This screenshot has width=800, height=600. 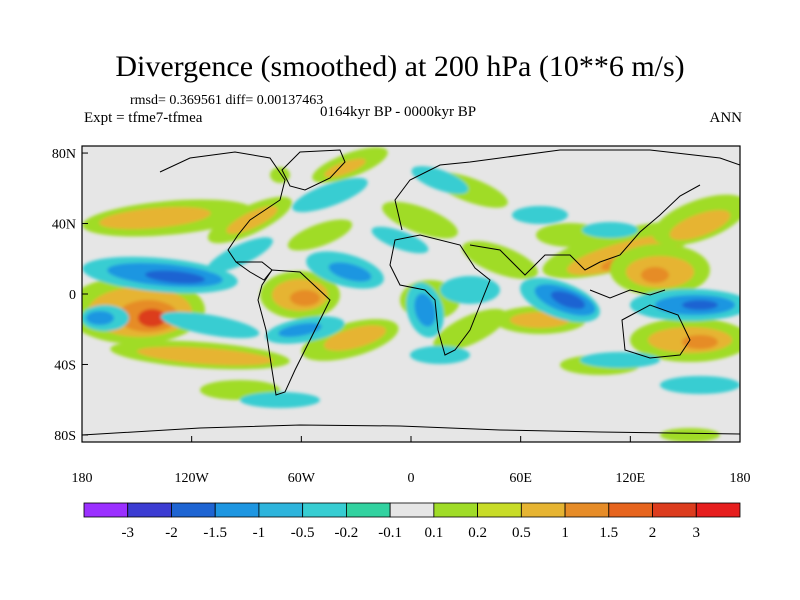 I want to click on lat-tick-label: 0, so click(x=72, y=295).